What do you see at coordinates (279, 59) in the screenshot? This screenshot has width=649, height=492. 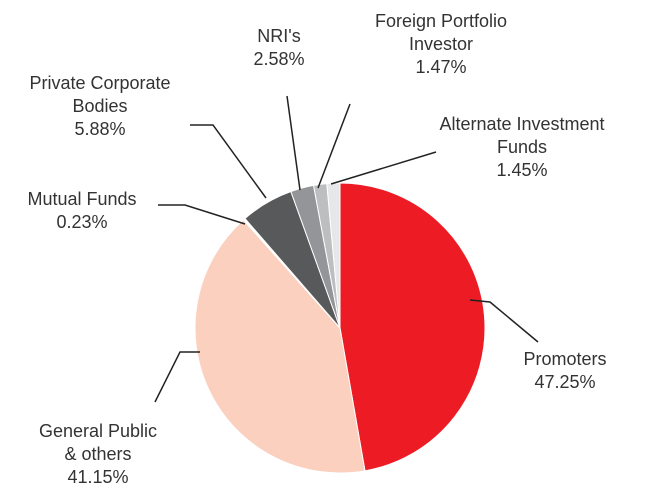 I see `slice-value: 2.58%` at bounding box center [279, 59].